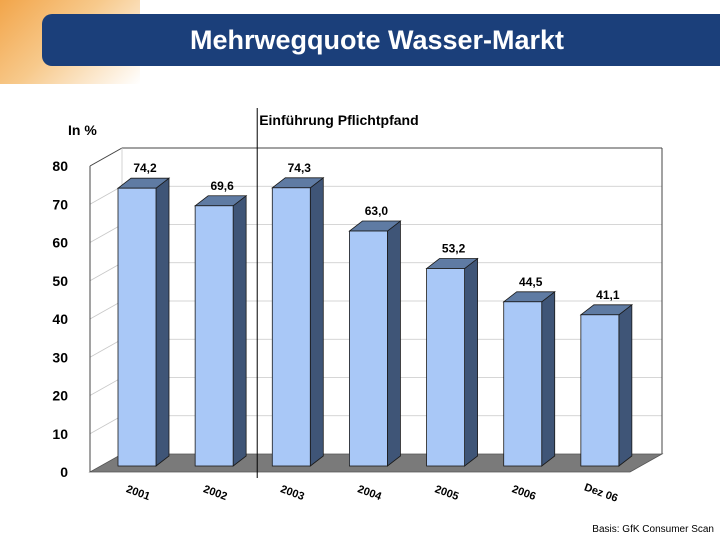 This screenshot has width=720, height=540. What do you see at coordinates (454, 249) in the screenshot?
I see `data-label: 53,2` at bounding box center [454, 249].